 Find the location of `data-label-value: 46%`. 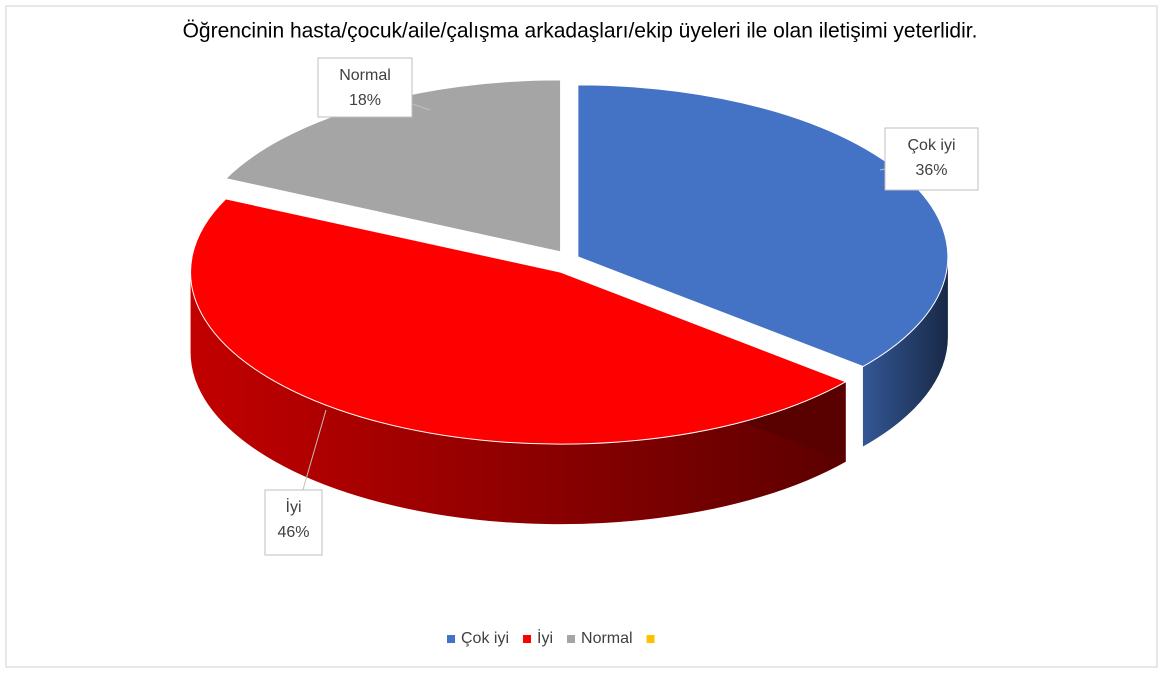

data-label-value: 46% is located at coordinates (293, 532).